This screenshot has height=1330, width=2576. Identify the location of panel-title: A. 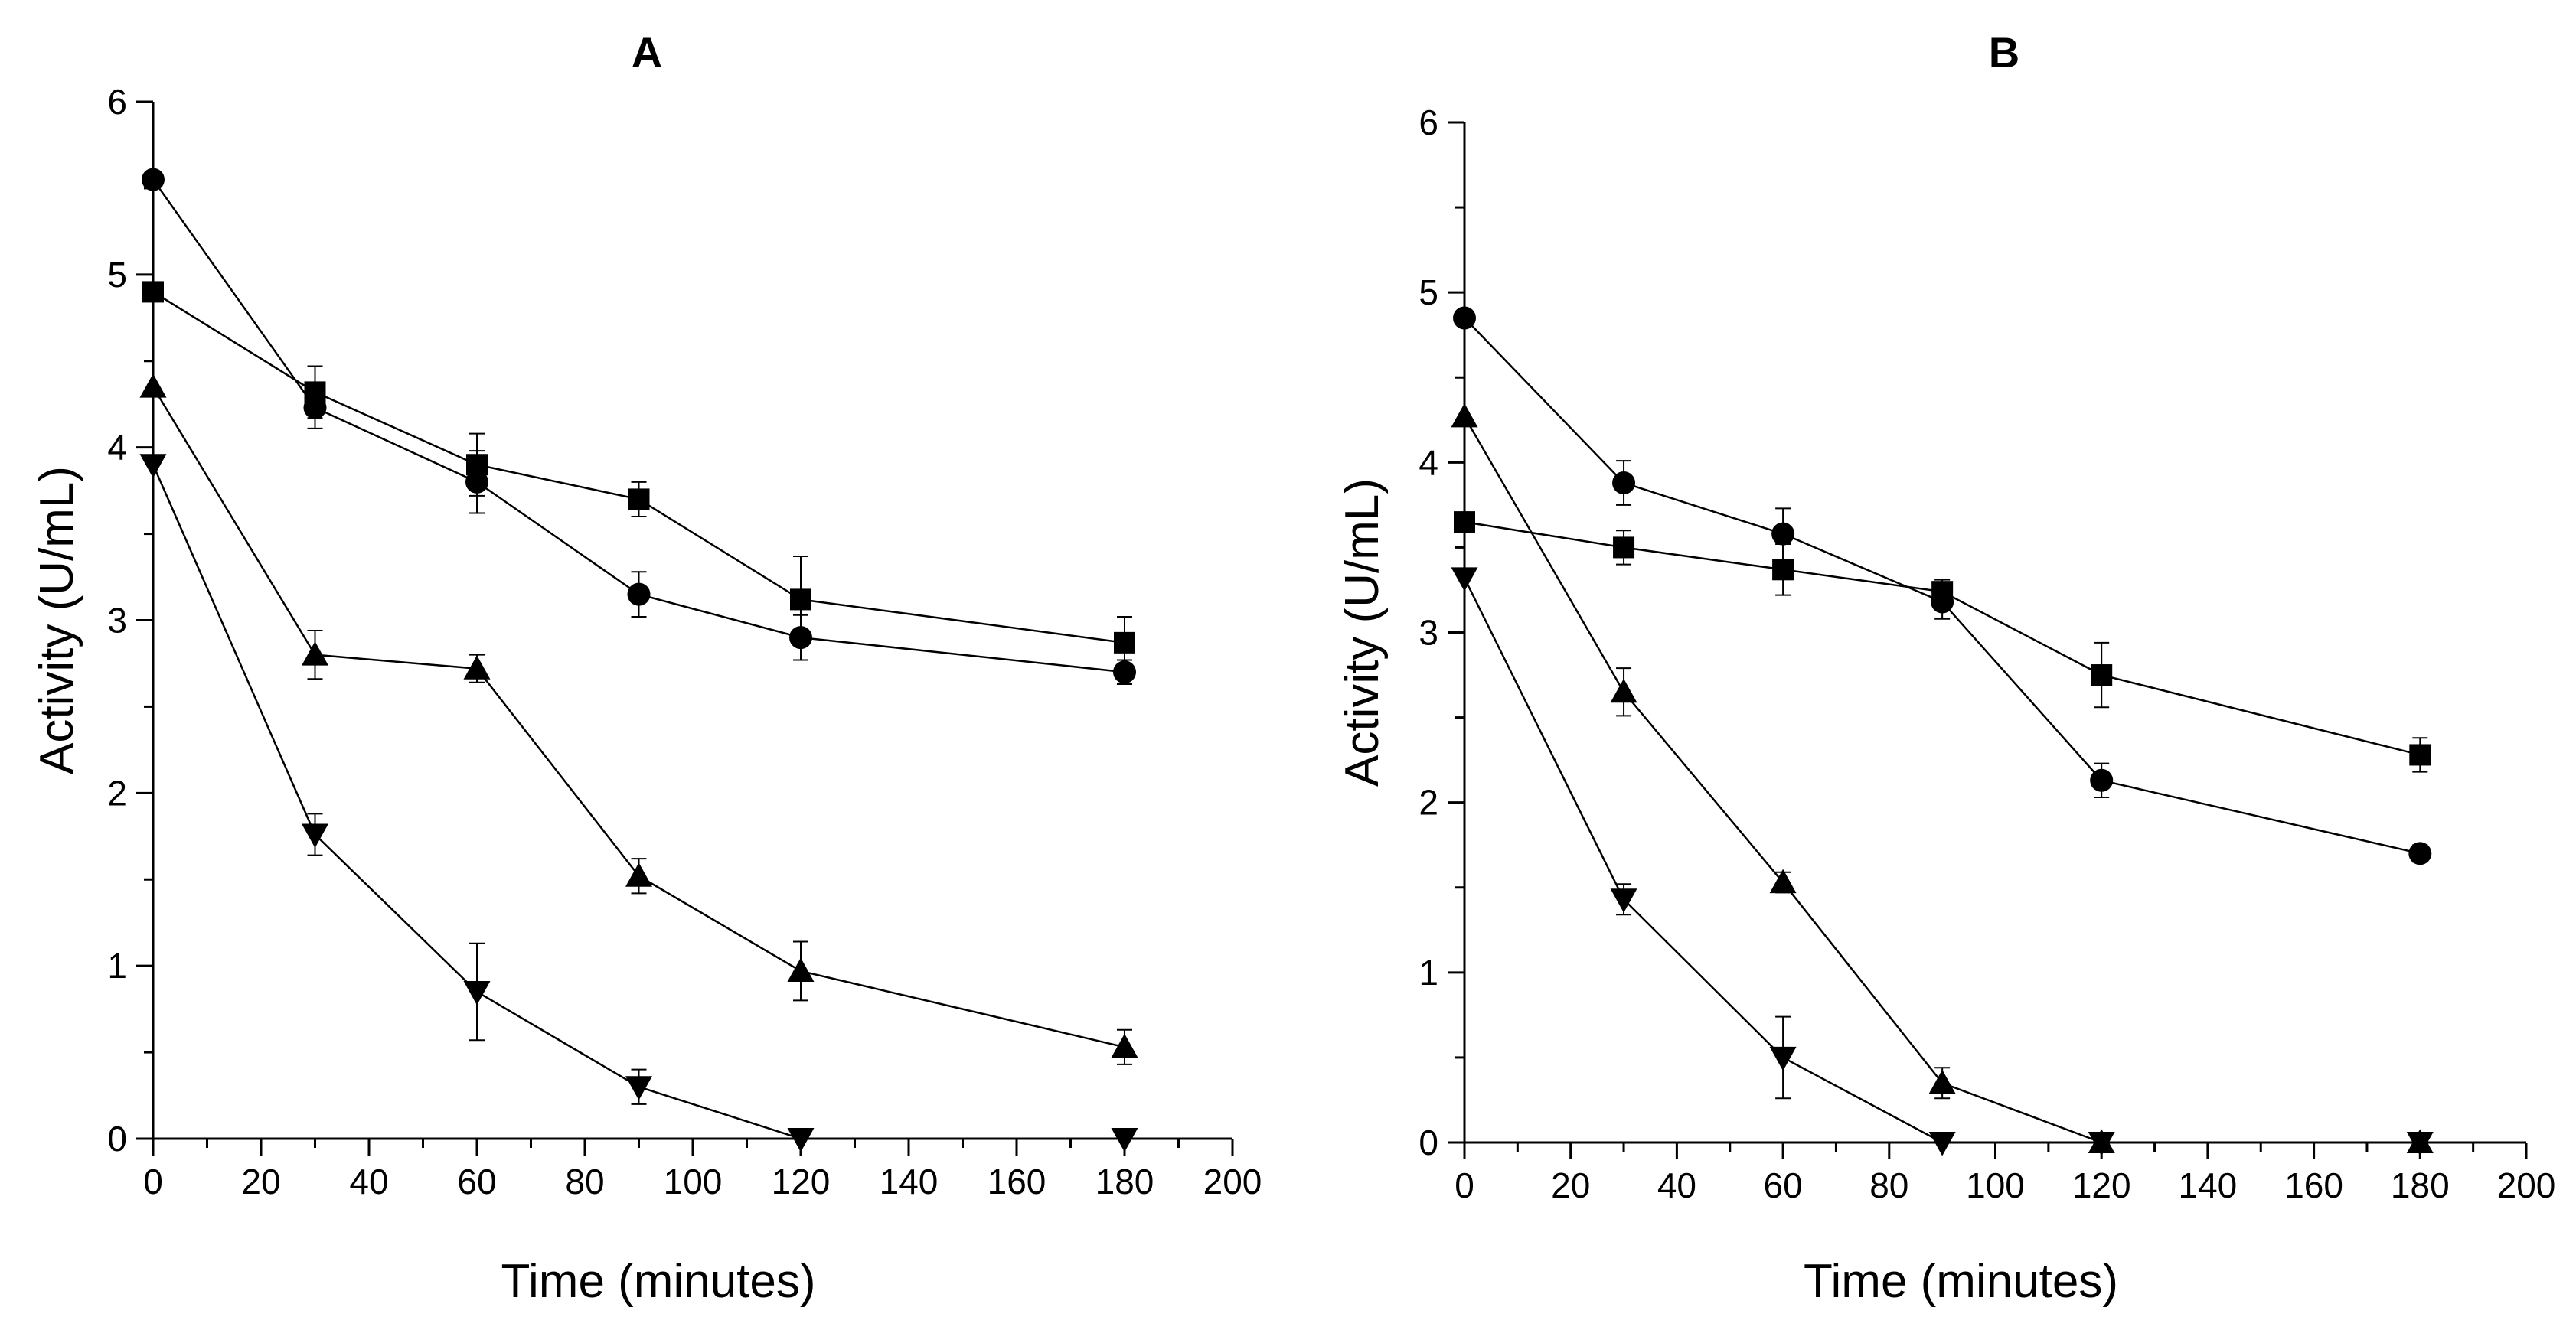
(647, 52).